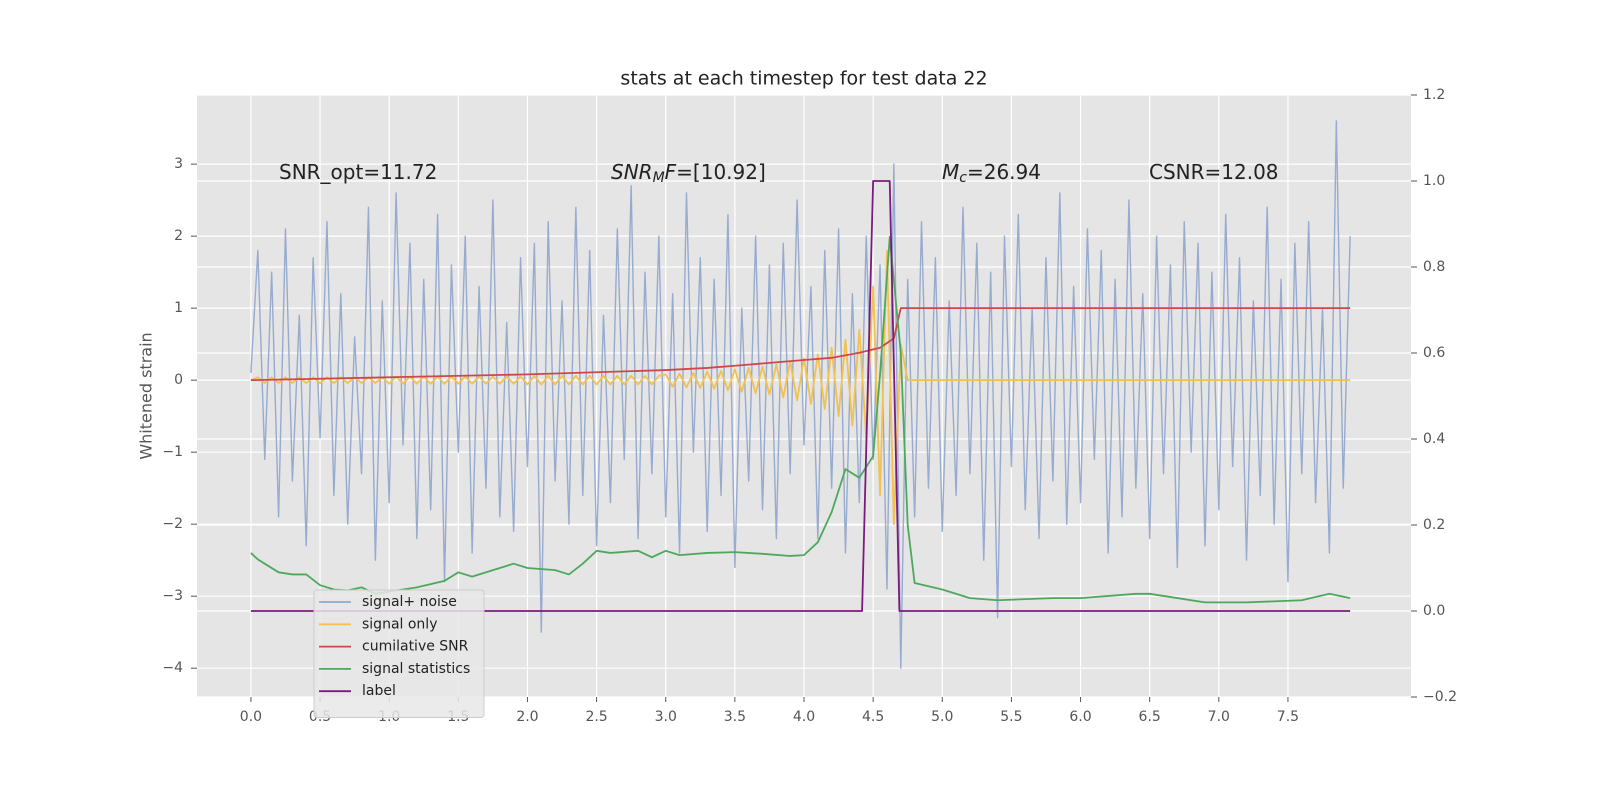 This screenshot has height=800, width=1600. What do you see at coordinates (1219, 717) in the screenshot?
I see `x-tick-label: 7.0` at bounding box center [1219, 717].